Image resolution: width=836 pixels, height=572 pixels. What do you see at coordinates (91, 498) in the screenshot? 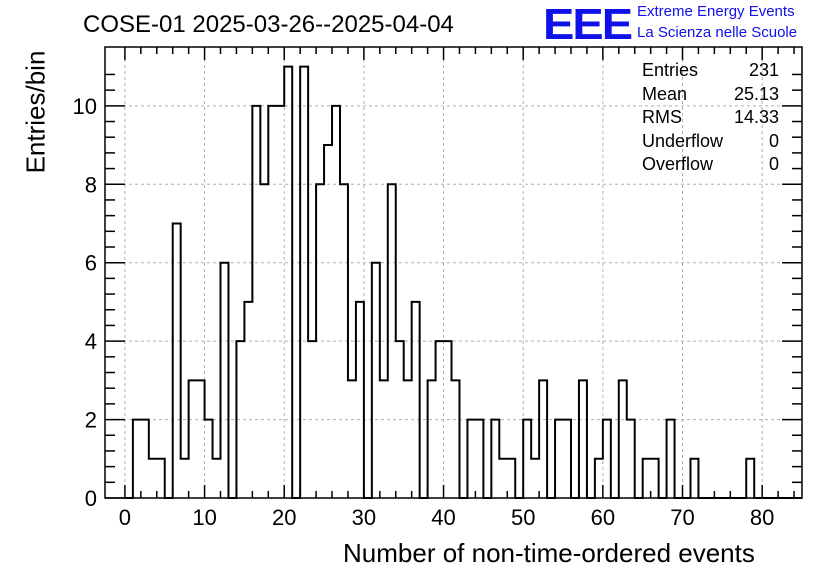
I see `y-tick-label: 0` at bounding box center [91, 498].